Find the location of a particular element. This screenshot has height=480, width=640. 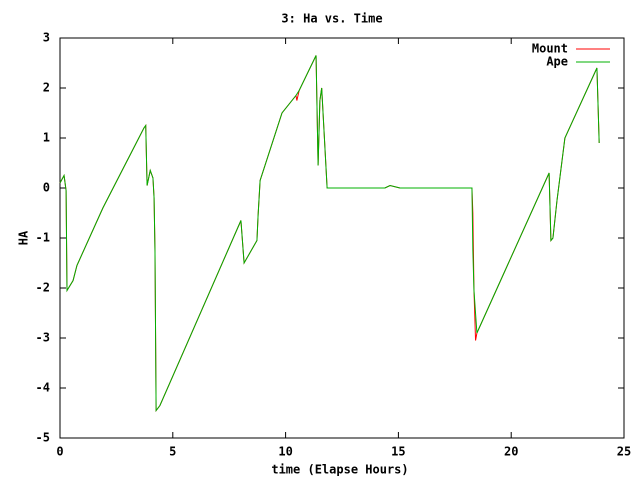

x-axis-label: time (Elapse Hours) is located at coordinates (339, 470).